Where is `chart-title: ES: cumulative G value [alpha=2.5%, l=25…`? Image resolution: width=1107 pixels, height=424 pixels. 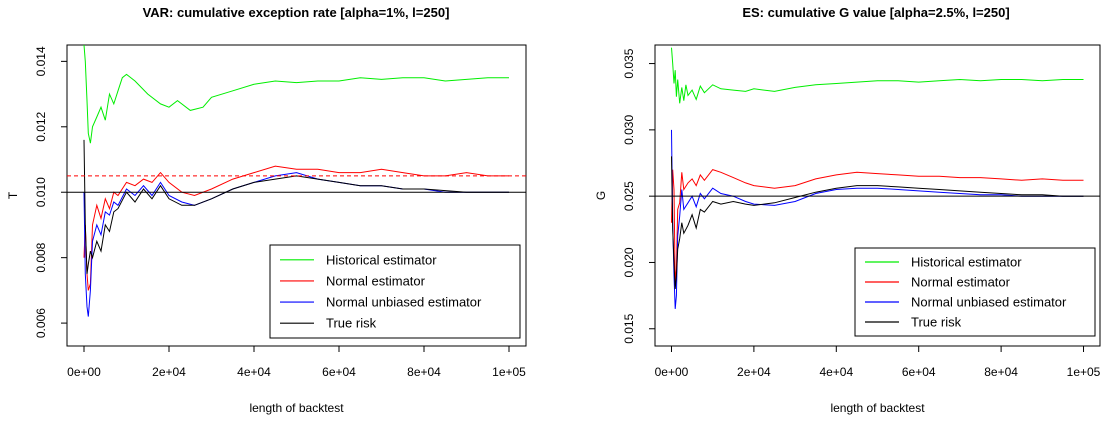
chart-title: ES: cumulative G value [alpha=2.5%, l=25… is located at coordinates (875, 12).